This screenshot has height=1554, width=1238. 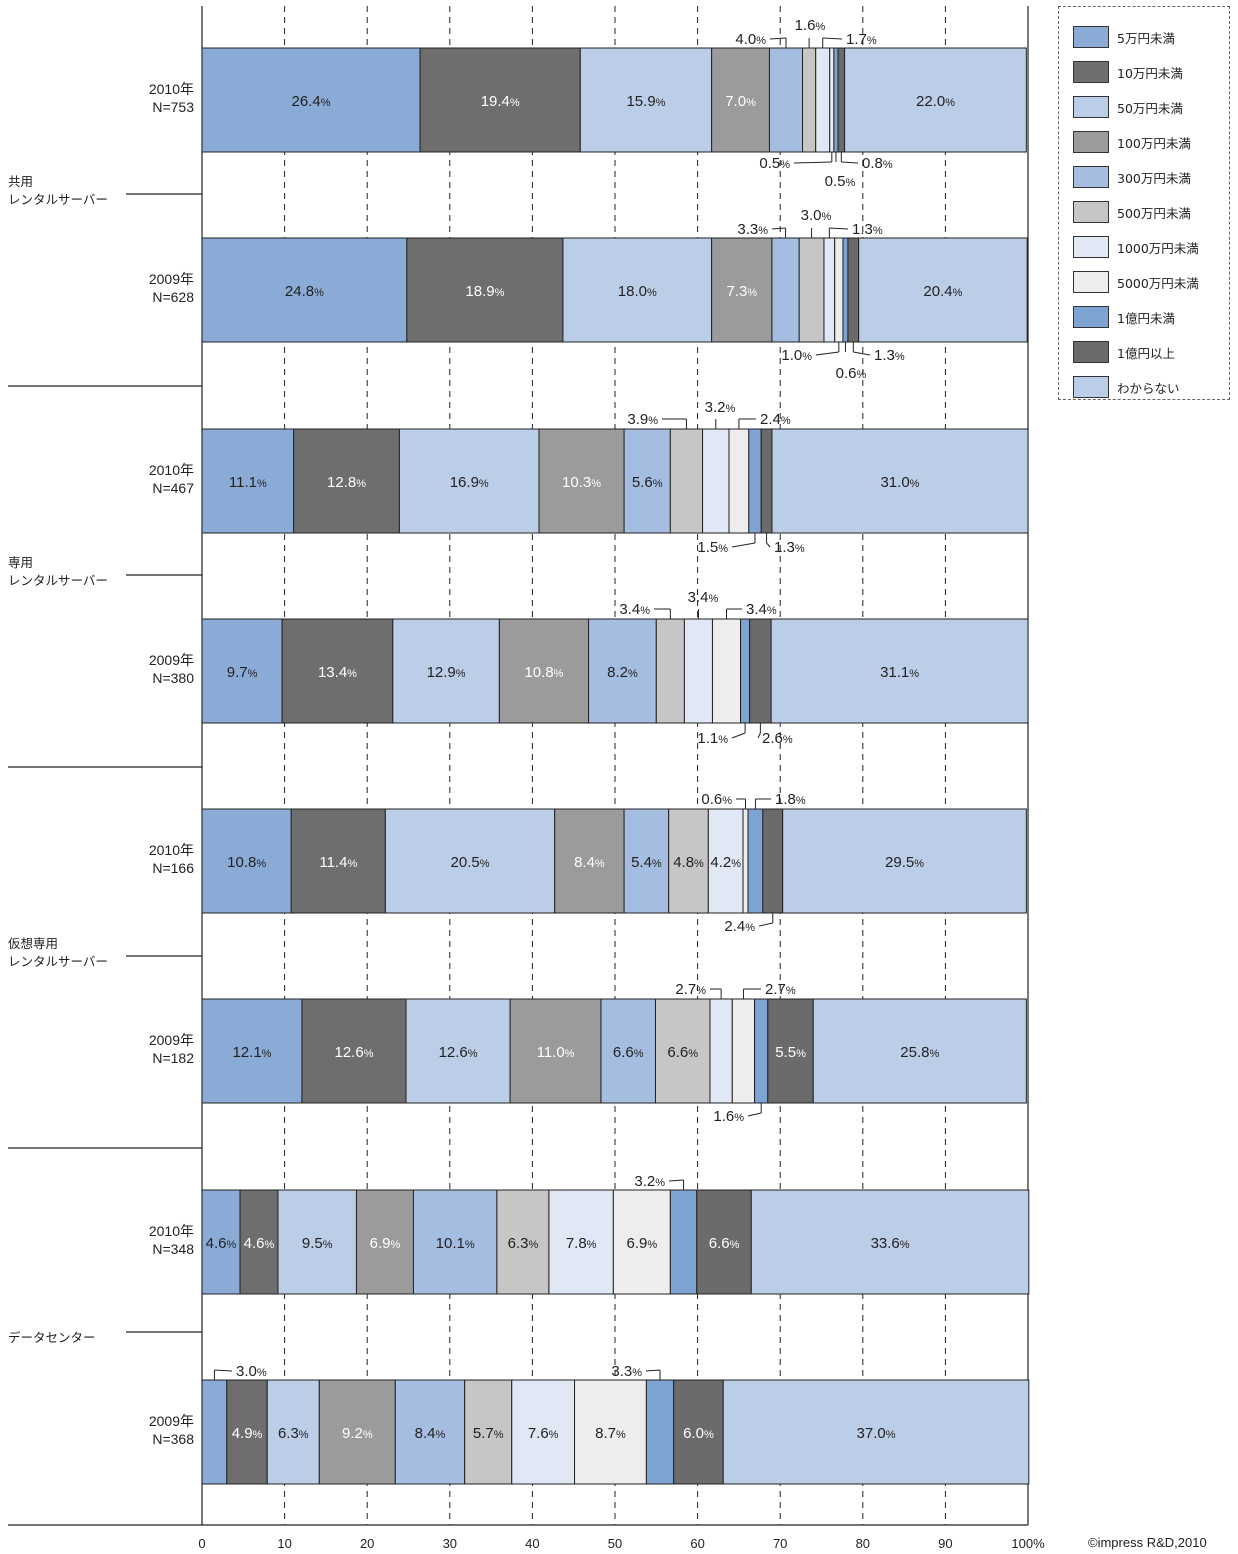 What do you see at coordinates (942, 291) in the screenshot?
I see `data-label: 20.4%` at bounding box center [942, 291].